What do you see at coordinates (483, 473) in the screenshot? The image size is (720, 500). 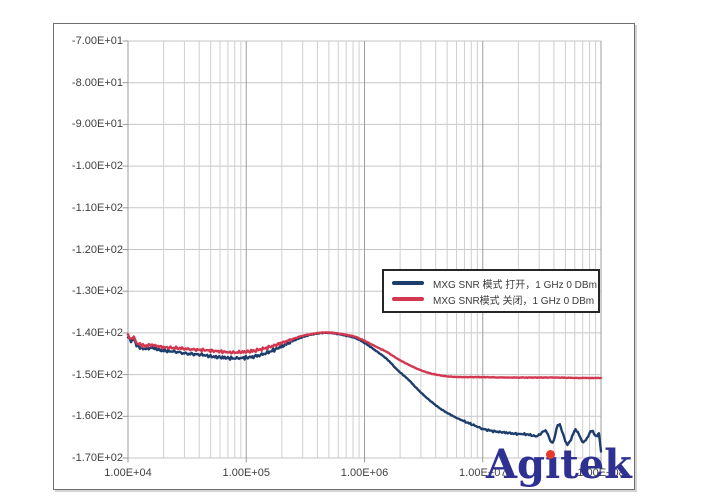 I see `x-tick-label: 1.00E+07` at bounding box center [483, 473].